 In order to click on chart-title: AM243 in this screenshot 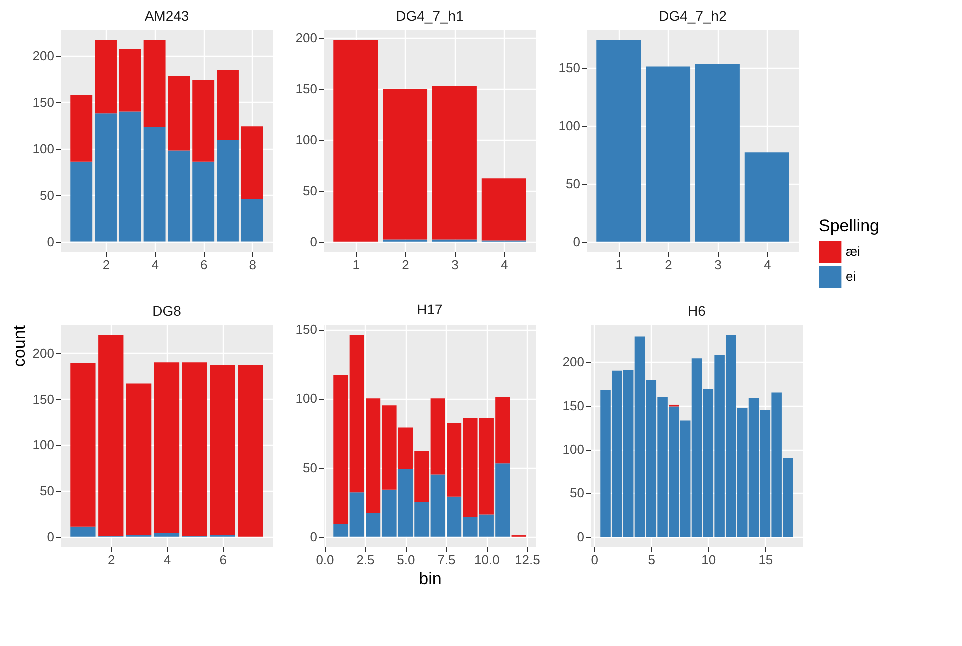, I will do `click(167, 16)`.